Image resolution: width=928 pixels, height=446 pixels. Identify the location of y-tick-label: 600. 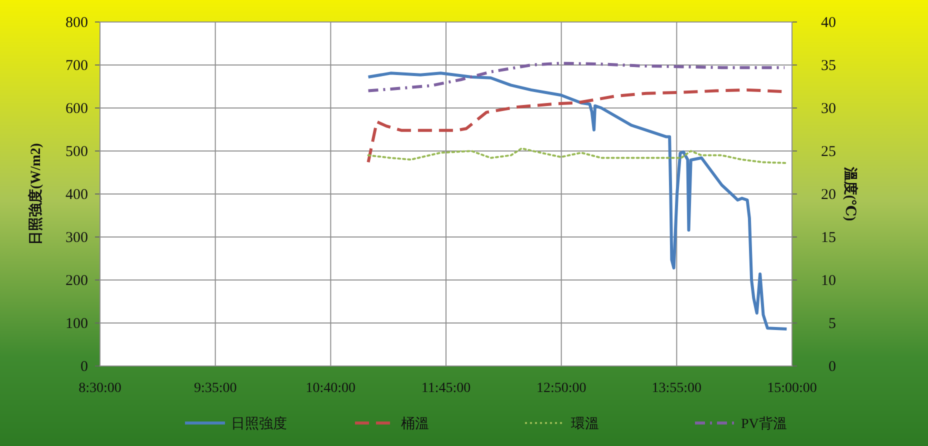
(77, 109).